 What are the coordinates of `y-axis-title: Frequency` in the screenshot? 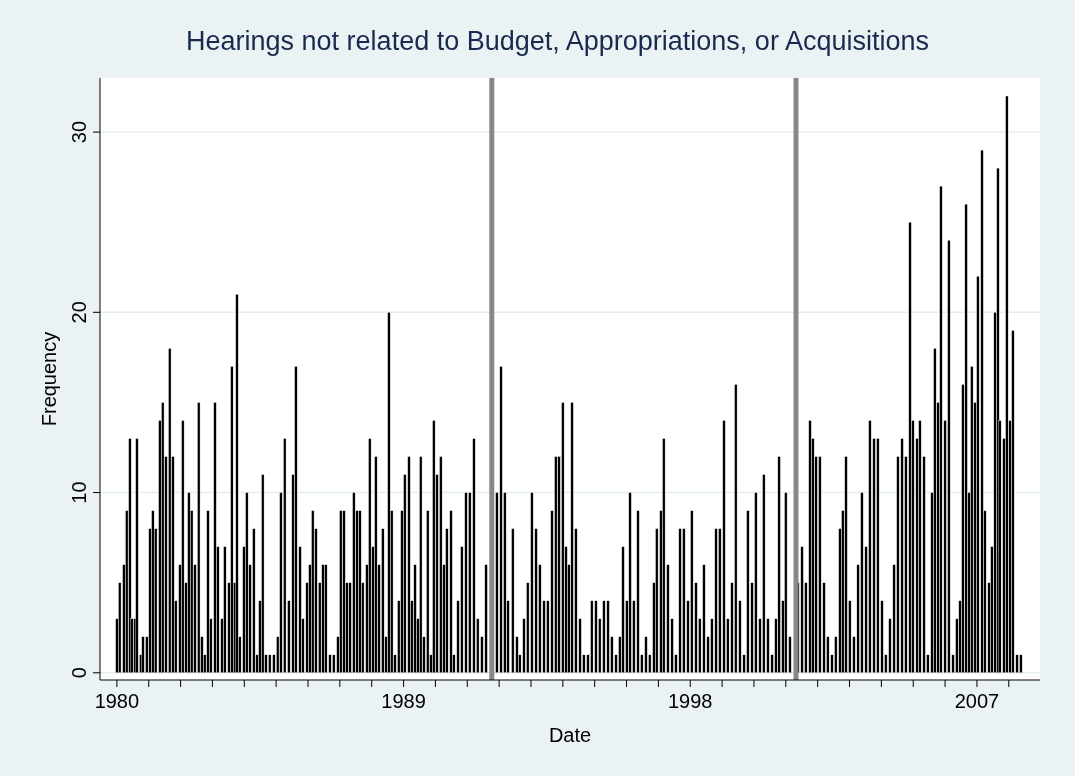 It's located at (49, 379).